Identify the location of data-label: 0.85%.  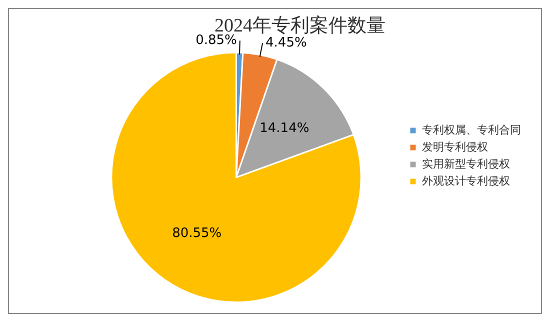
(216, 40).